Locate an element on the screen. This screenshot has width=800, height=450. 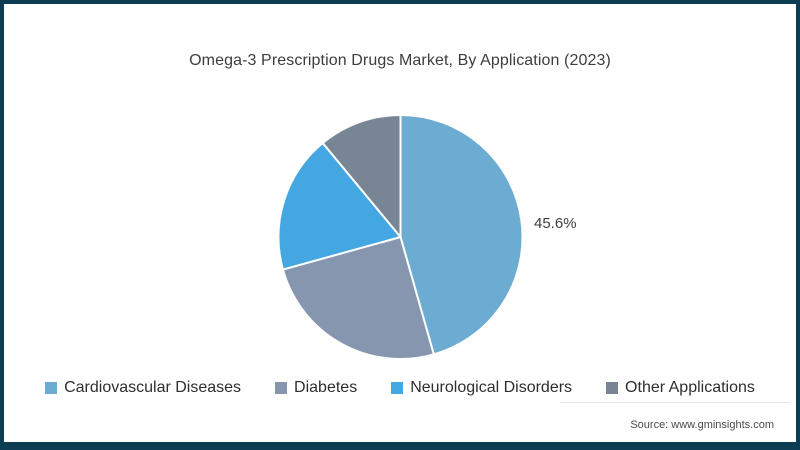
source-divider is located at coordinates (675, 402).